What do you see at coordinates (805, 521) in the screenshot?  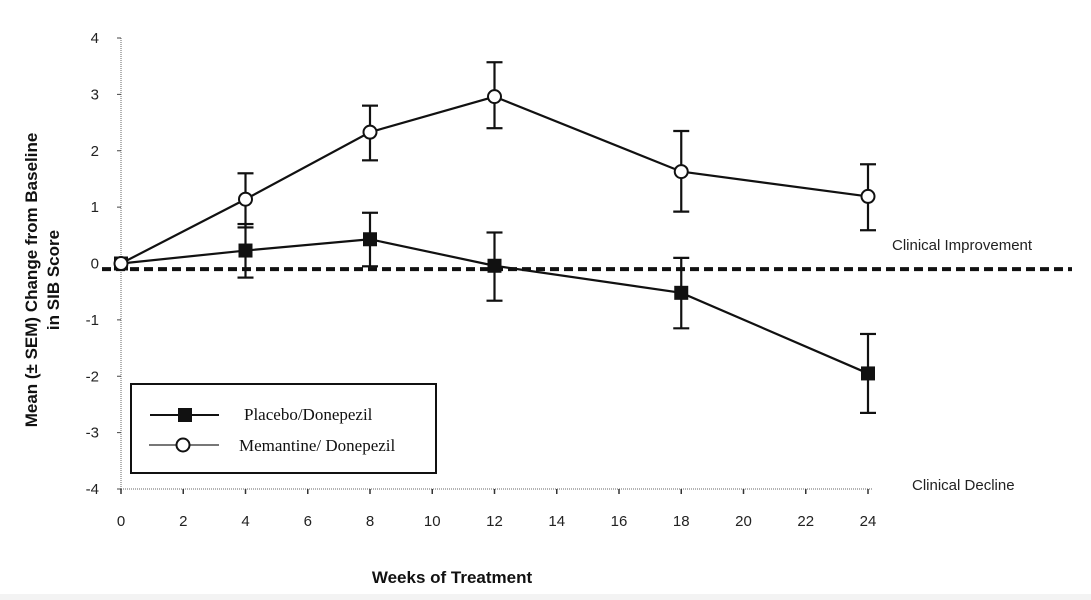 I see `x-tick-label: 22` at bounding box center [805, 521].